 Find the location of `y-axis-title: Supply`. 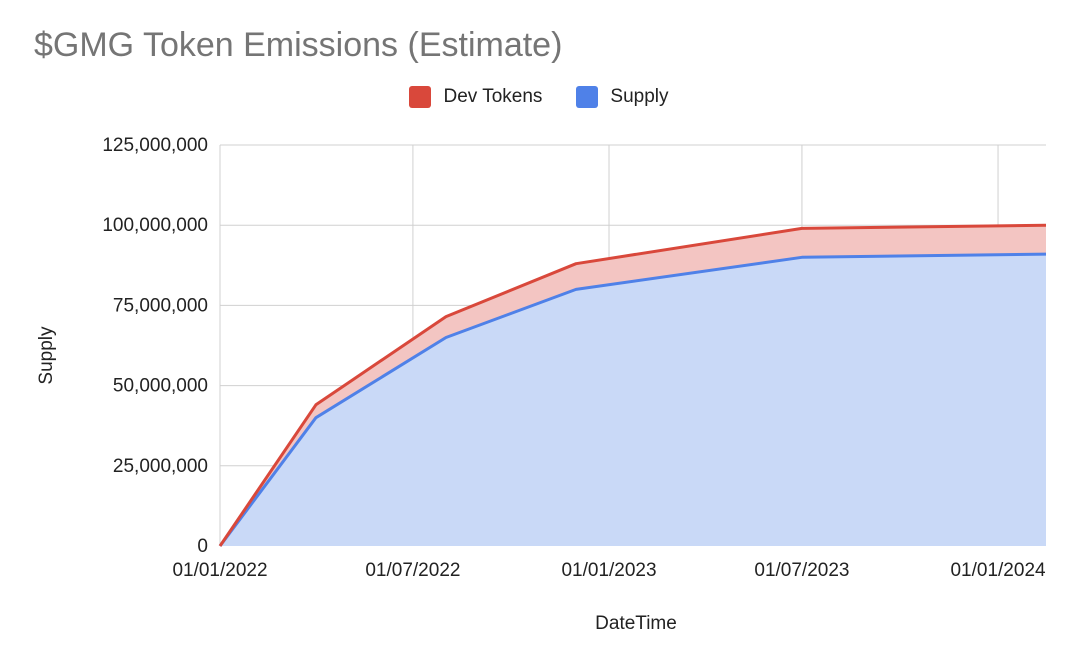

y-axis-title: Supply is located at coordinates (46, 355).